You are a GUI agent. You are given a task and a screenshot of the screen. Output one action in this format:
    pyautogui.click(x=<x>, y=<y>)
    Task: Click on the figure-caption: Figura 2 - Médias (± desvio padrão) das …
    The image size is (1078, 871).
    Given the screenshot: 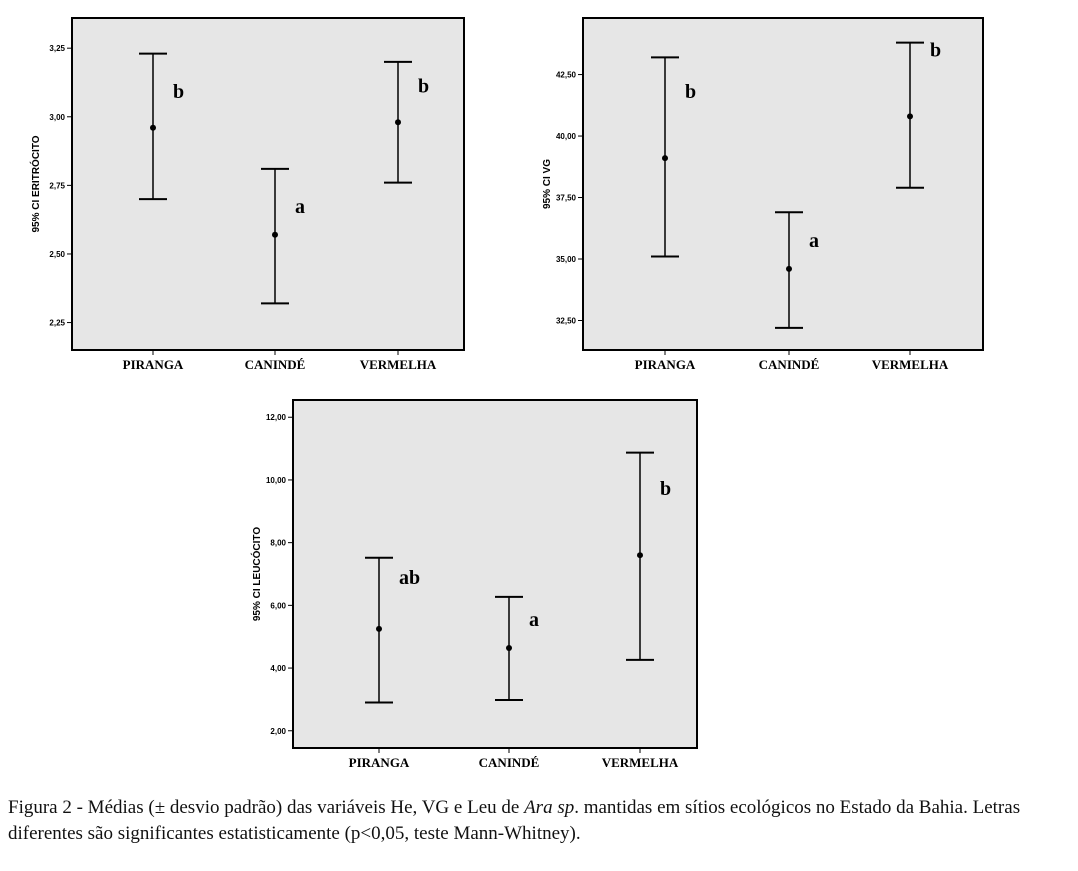 What is the action you would take?
    pyautogui.click(x=540, y=821)
    